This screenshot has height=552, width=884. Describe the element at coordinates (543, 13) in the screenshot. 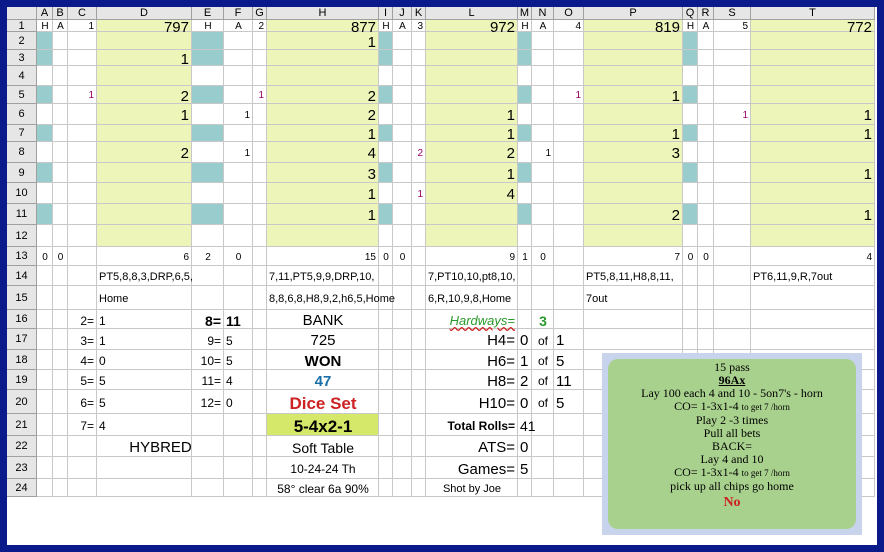

I see `column-header-n: N` at that location.